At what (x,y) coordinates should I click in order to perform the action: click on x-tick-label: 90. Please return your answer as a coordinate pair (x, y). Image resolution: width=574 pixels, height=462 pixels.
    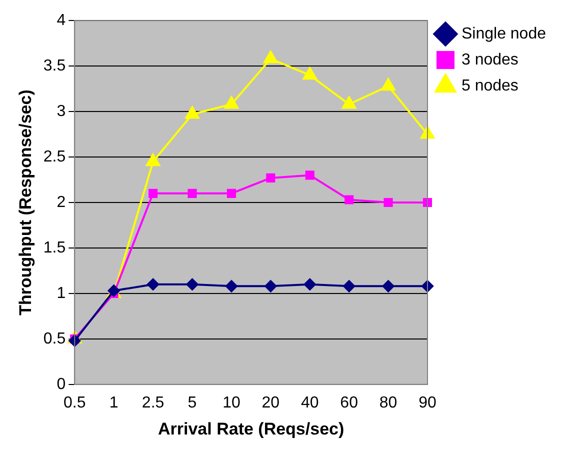
    Looking at the image, I should click on (427, 403).